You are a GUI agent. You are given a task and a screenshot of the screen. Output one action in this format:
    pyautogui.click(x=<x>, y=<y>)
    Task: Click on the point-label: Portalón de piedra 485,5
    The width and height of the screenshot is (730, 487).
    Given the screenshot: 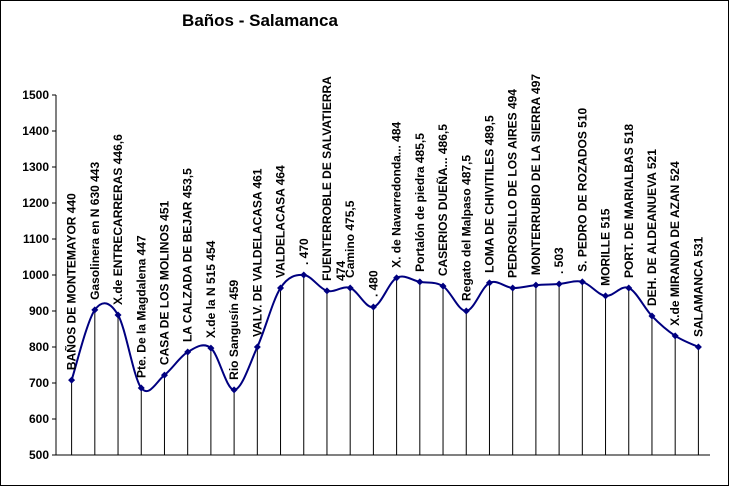 What is the action you would take?
    pyautogui.click(x=420, y=202)
    